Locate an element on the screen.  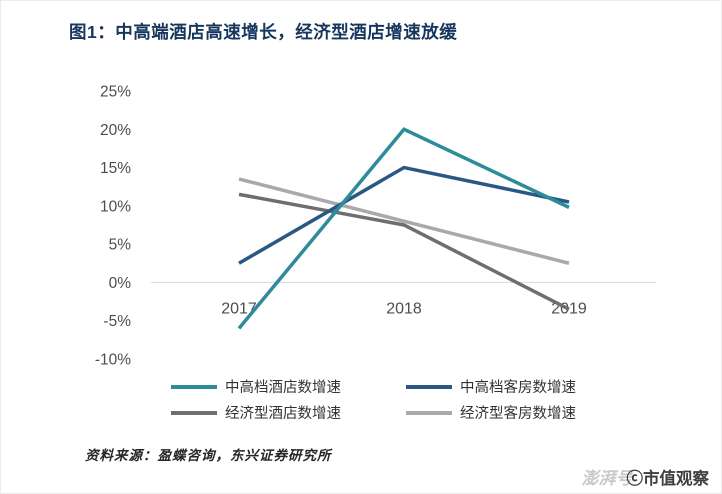
y-tick-label: 15% is located at coordinates (115, 168).